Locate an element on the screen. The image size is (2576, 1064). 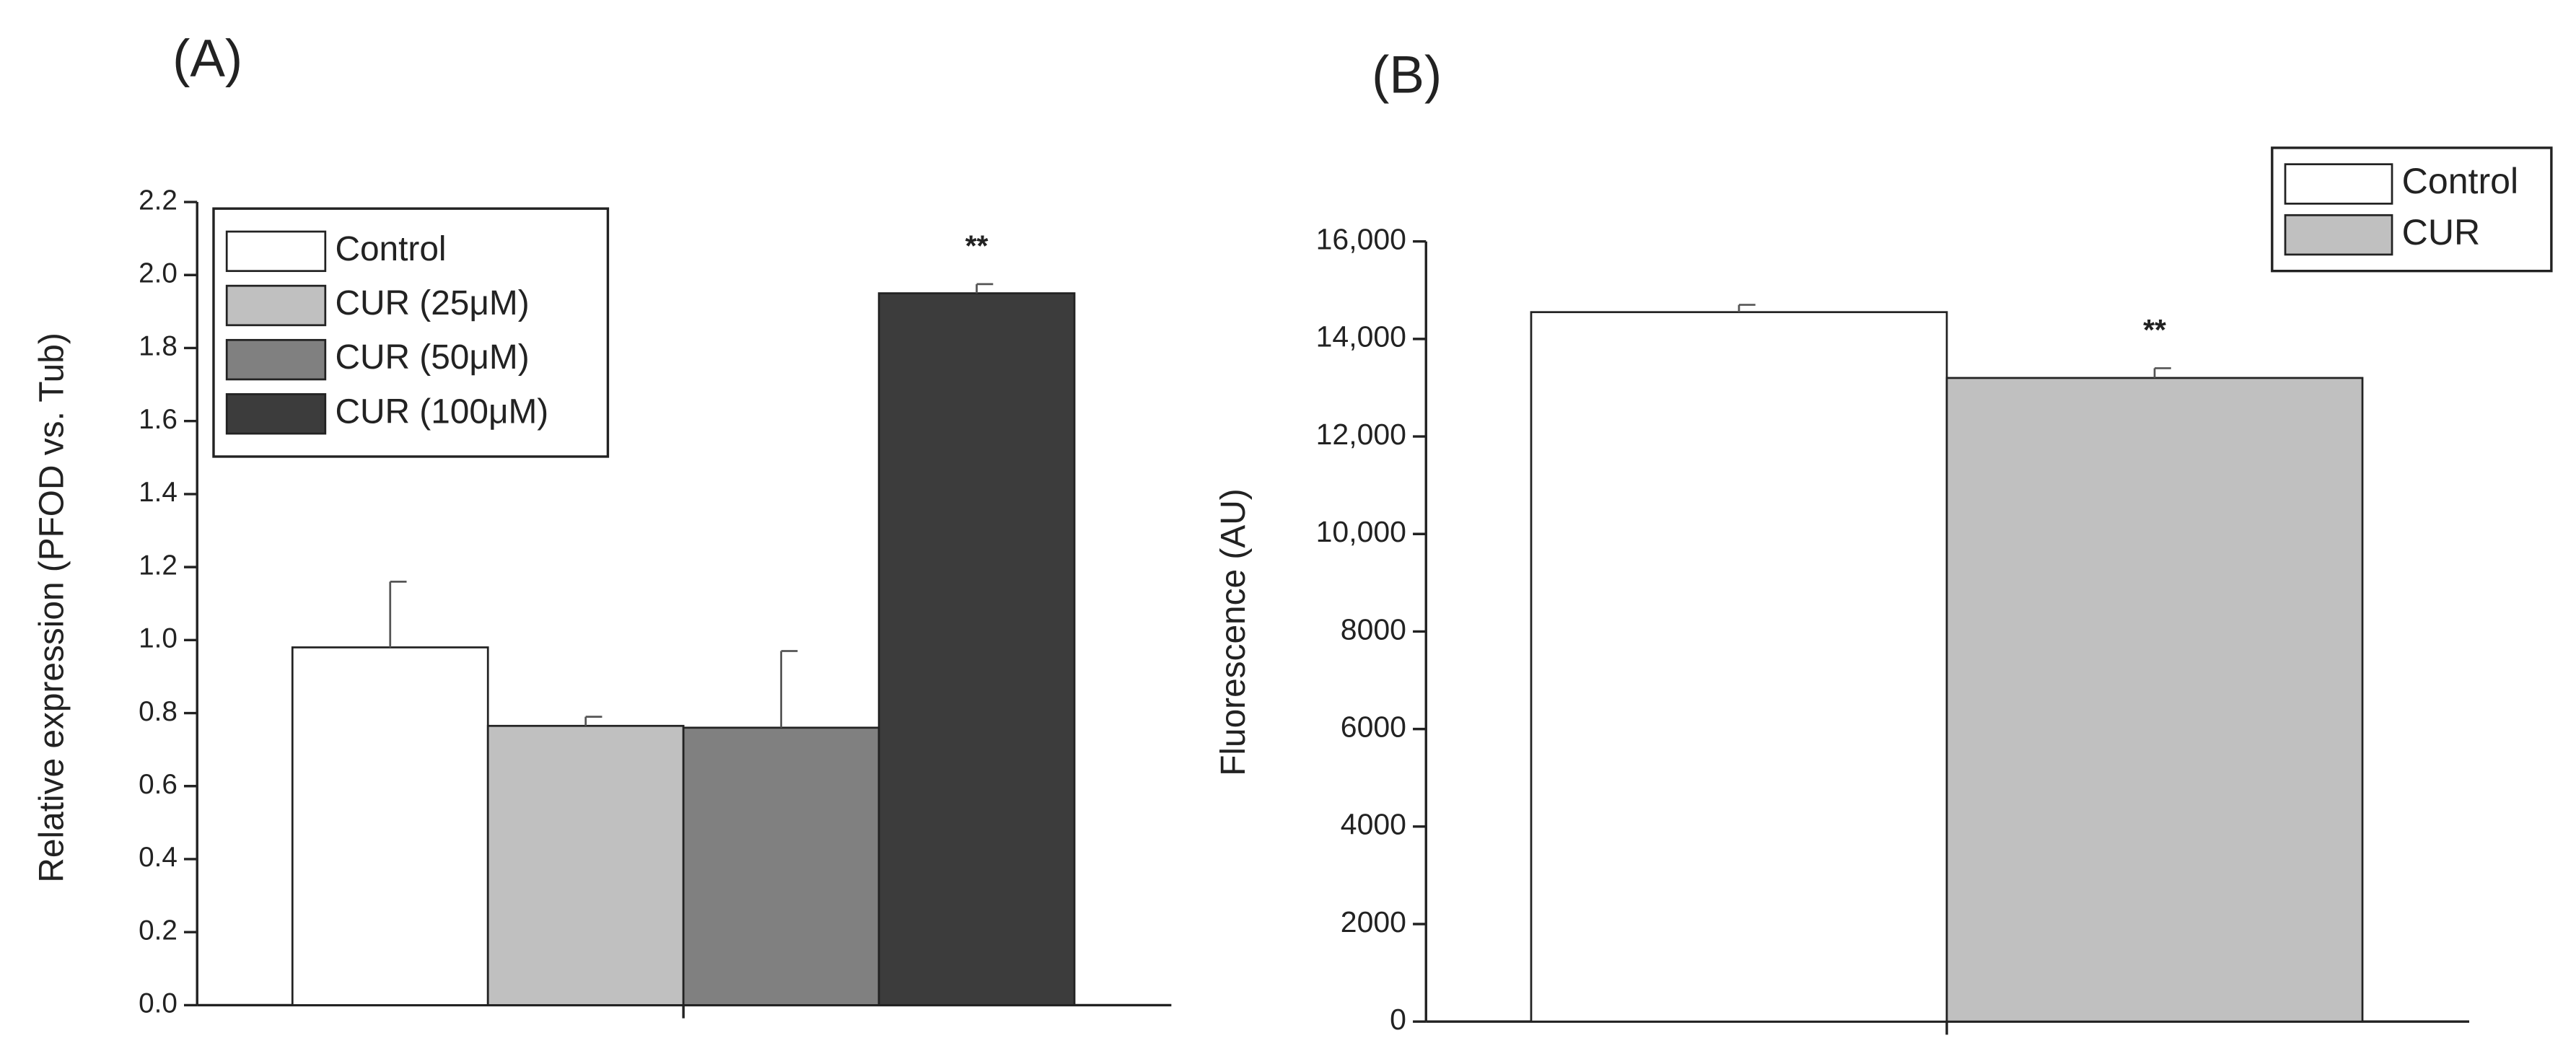
y-tick-label: 14,000 is located at coordinates (1361, 336).